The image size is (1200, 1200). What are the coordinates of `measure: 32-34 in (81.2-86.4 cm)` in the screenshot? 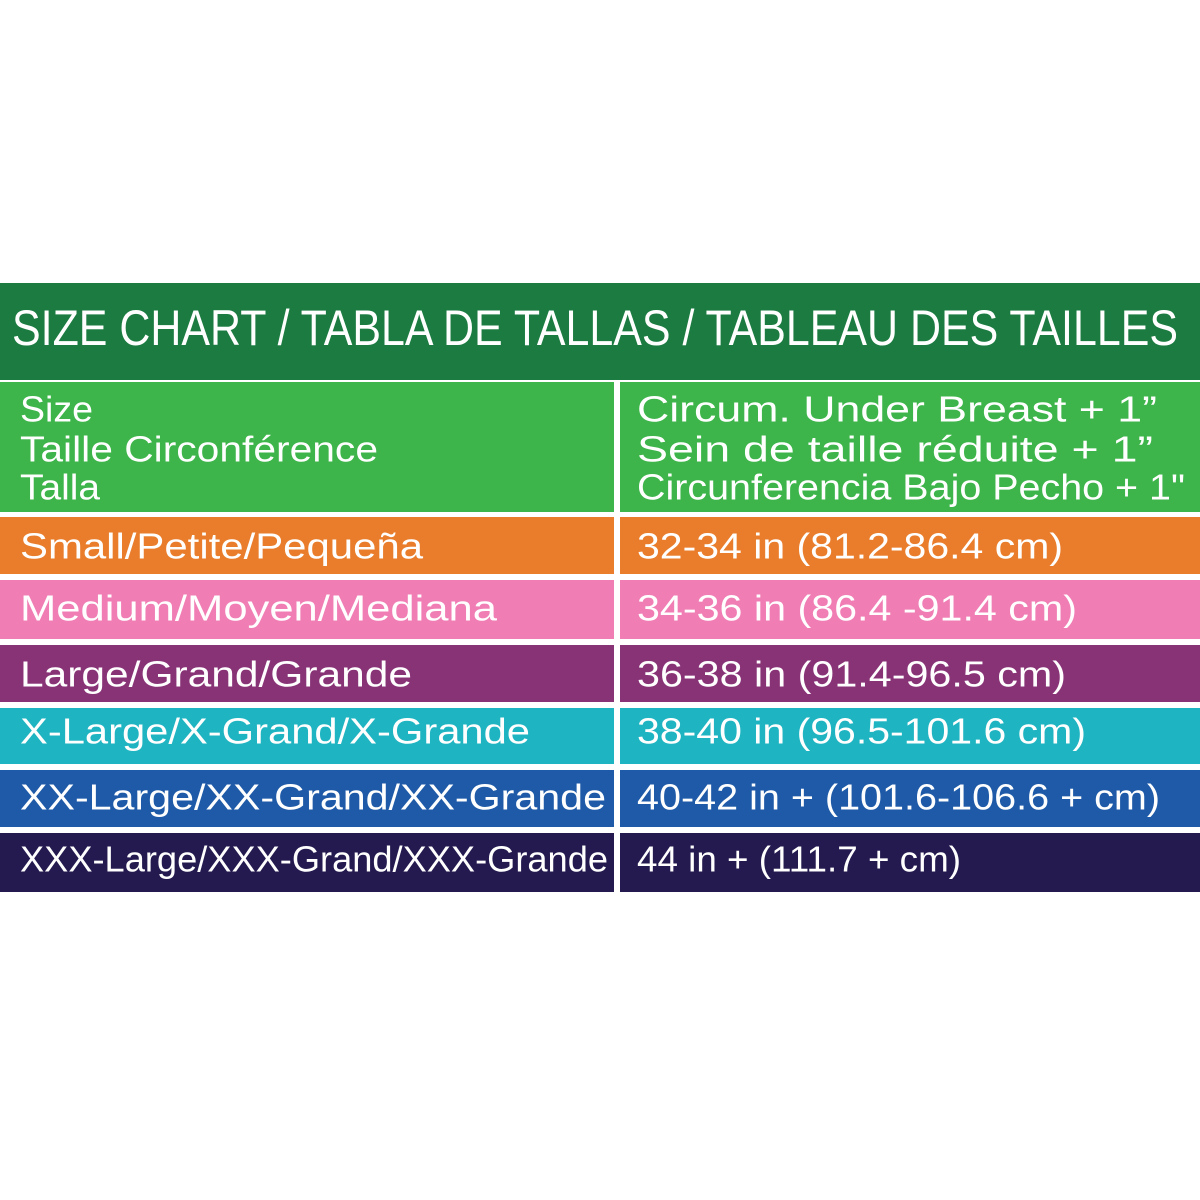 It's located at (850, 546).